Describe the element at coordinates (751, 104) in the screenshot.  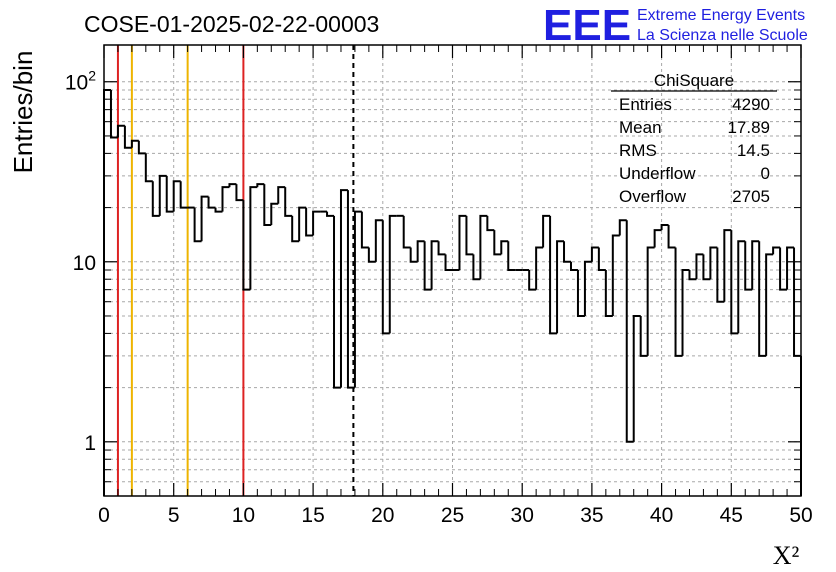
I see `stats-value-entries: 4290` at that location.